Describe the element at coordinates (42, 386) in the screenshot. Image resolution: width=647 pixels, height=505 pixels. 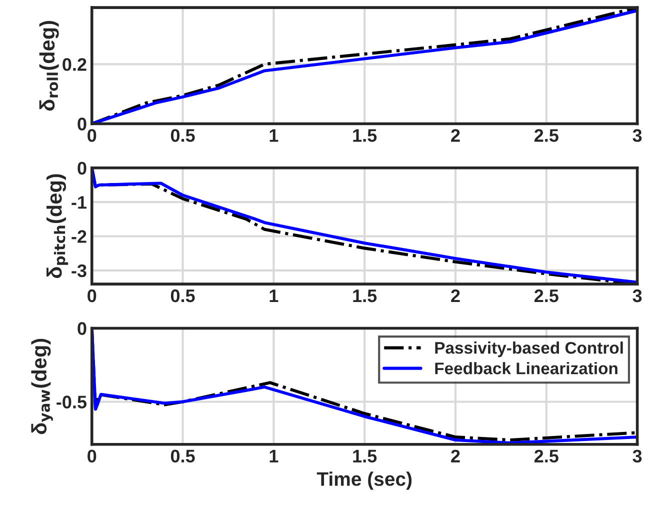
I see `y-axis-title: δ$_{yaw}$(deg)` at that location.